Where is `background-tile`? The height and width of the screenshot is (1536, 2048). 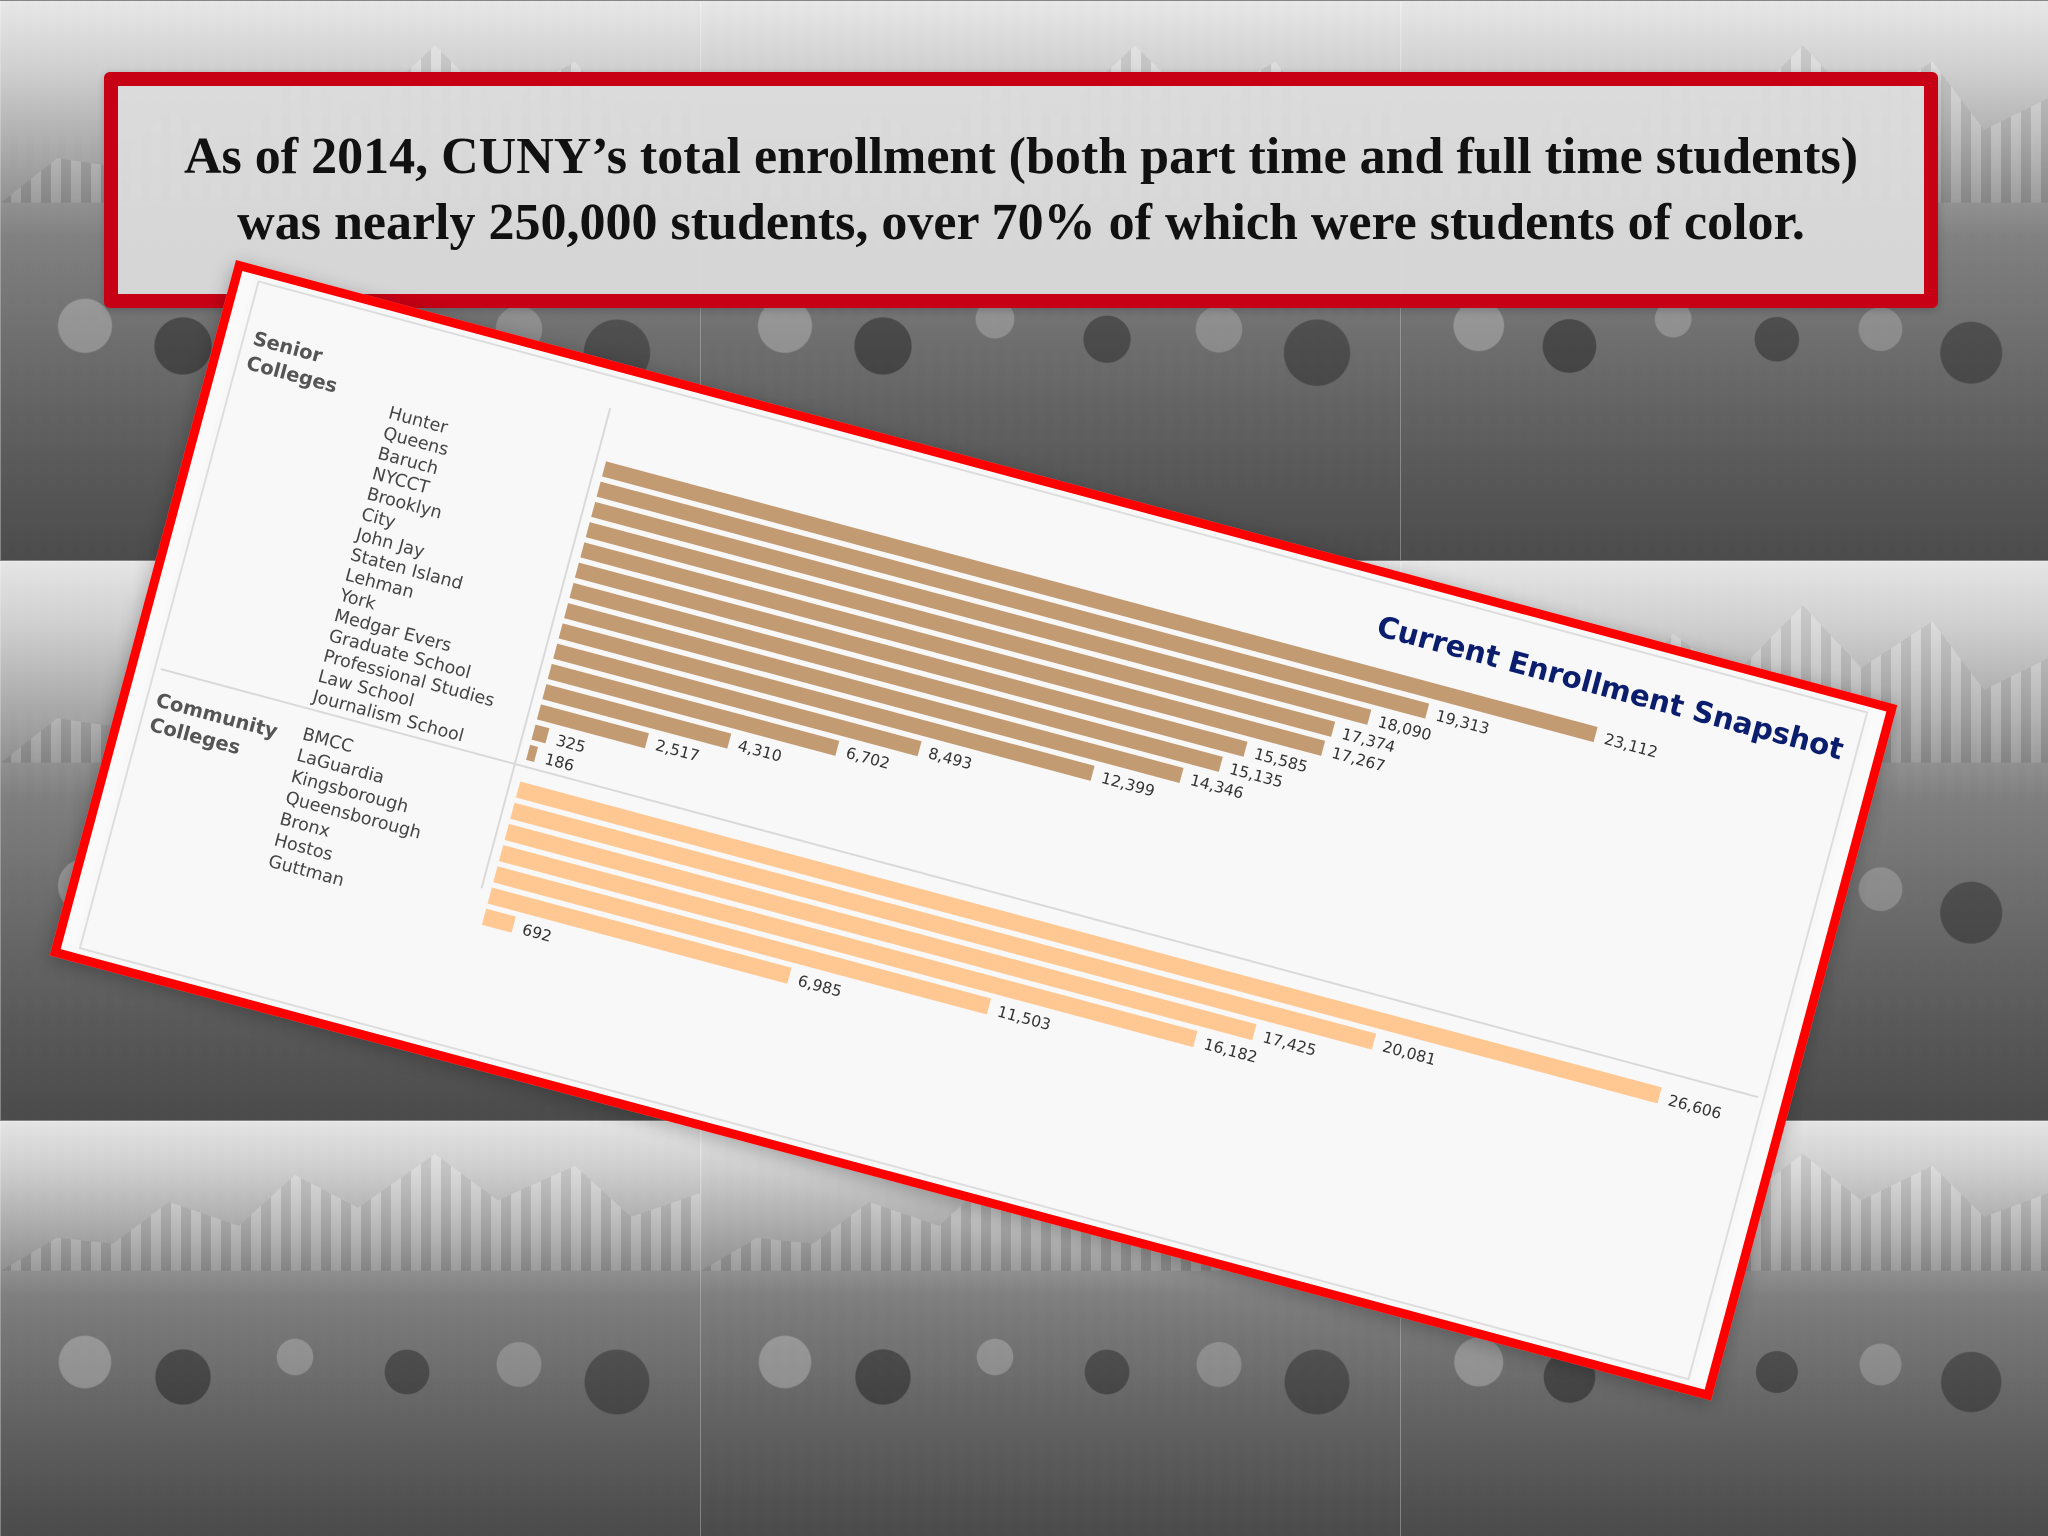
background-tile is located at coordinates (351, 1328).